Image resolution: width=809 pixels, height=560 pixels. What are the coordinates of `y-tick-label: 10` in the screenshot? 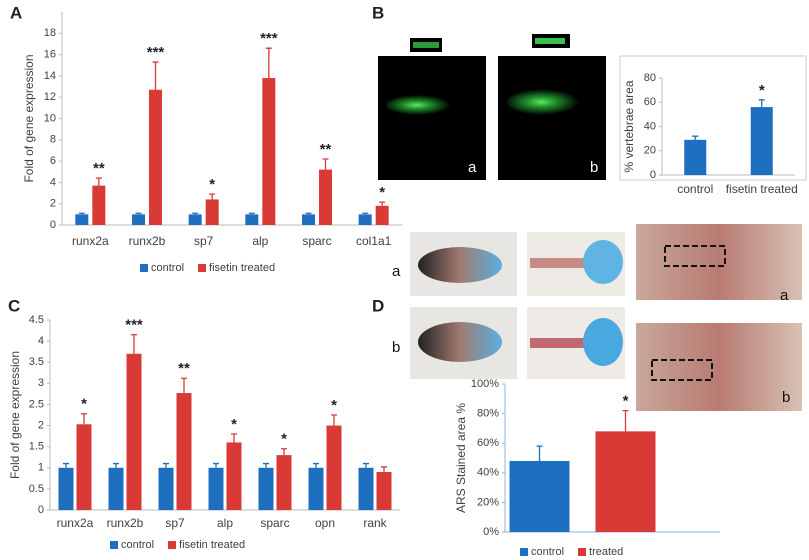 It's located at (50, 118).